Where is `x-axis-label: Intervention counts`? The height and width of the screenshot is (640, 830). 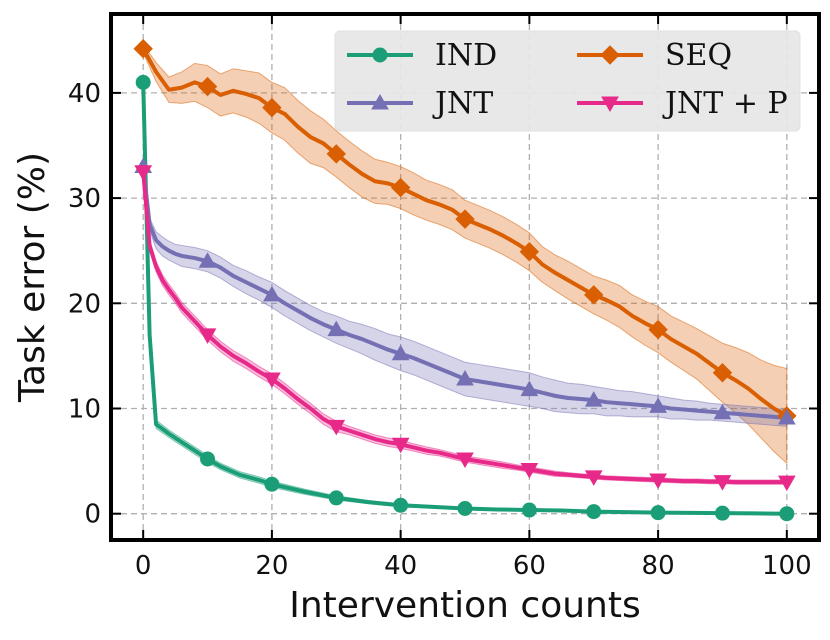
x-axis-label: Intervention counts is located at coordinates (465, 605).